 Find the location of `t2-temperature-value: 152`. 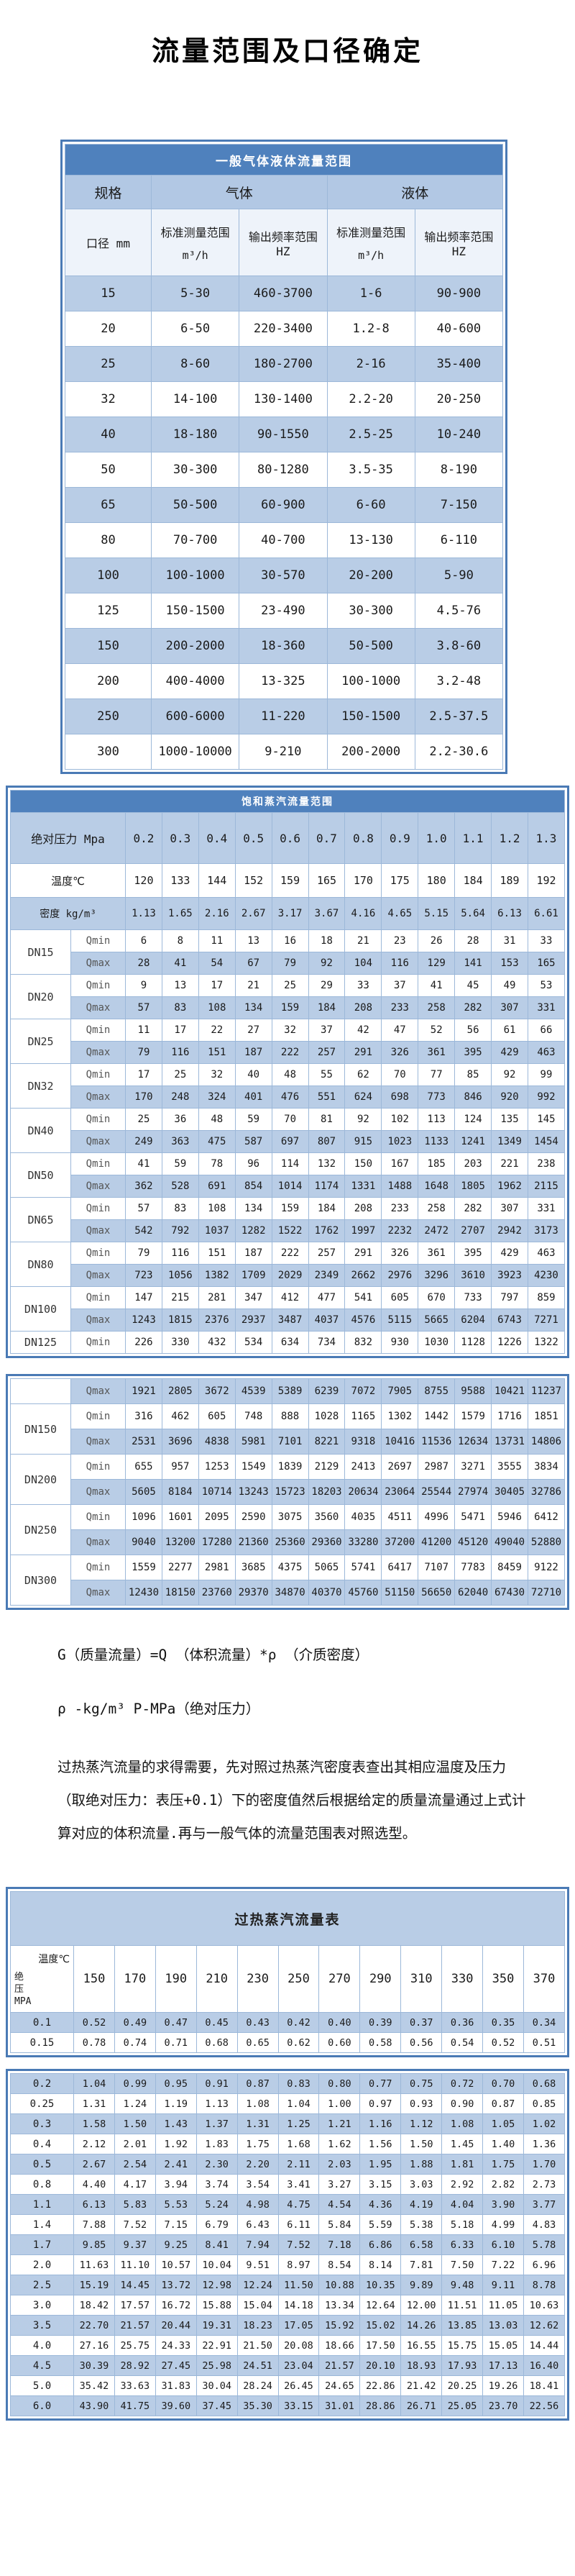

t2-temperature-value: 152 is located at coordinates (253, 881).